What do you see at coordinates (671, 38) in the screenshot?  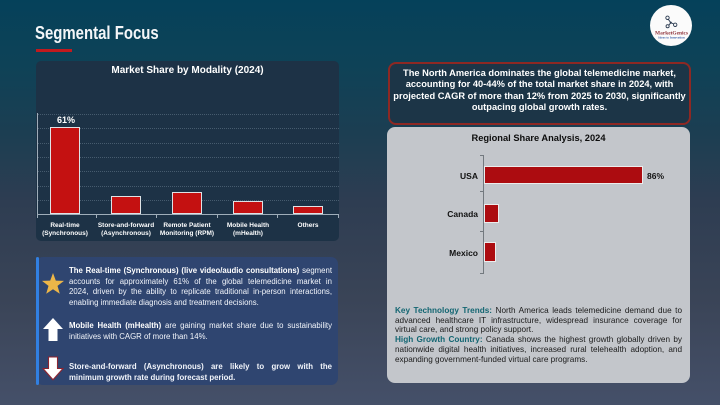 I see `svg-text: Ideas to Innovation` at bounding box center [671, 38].